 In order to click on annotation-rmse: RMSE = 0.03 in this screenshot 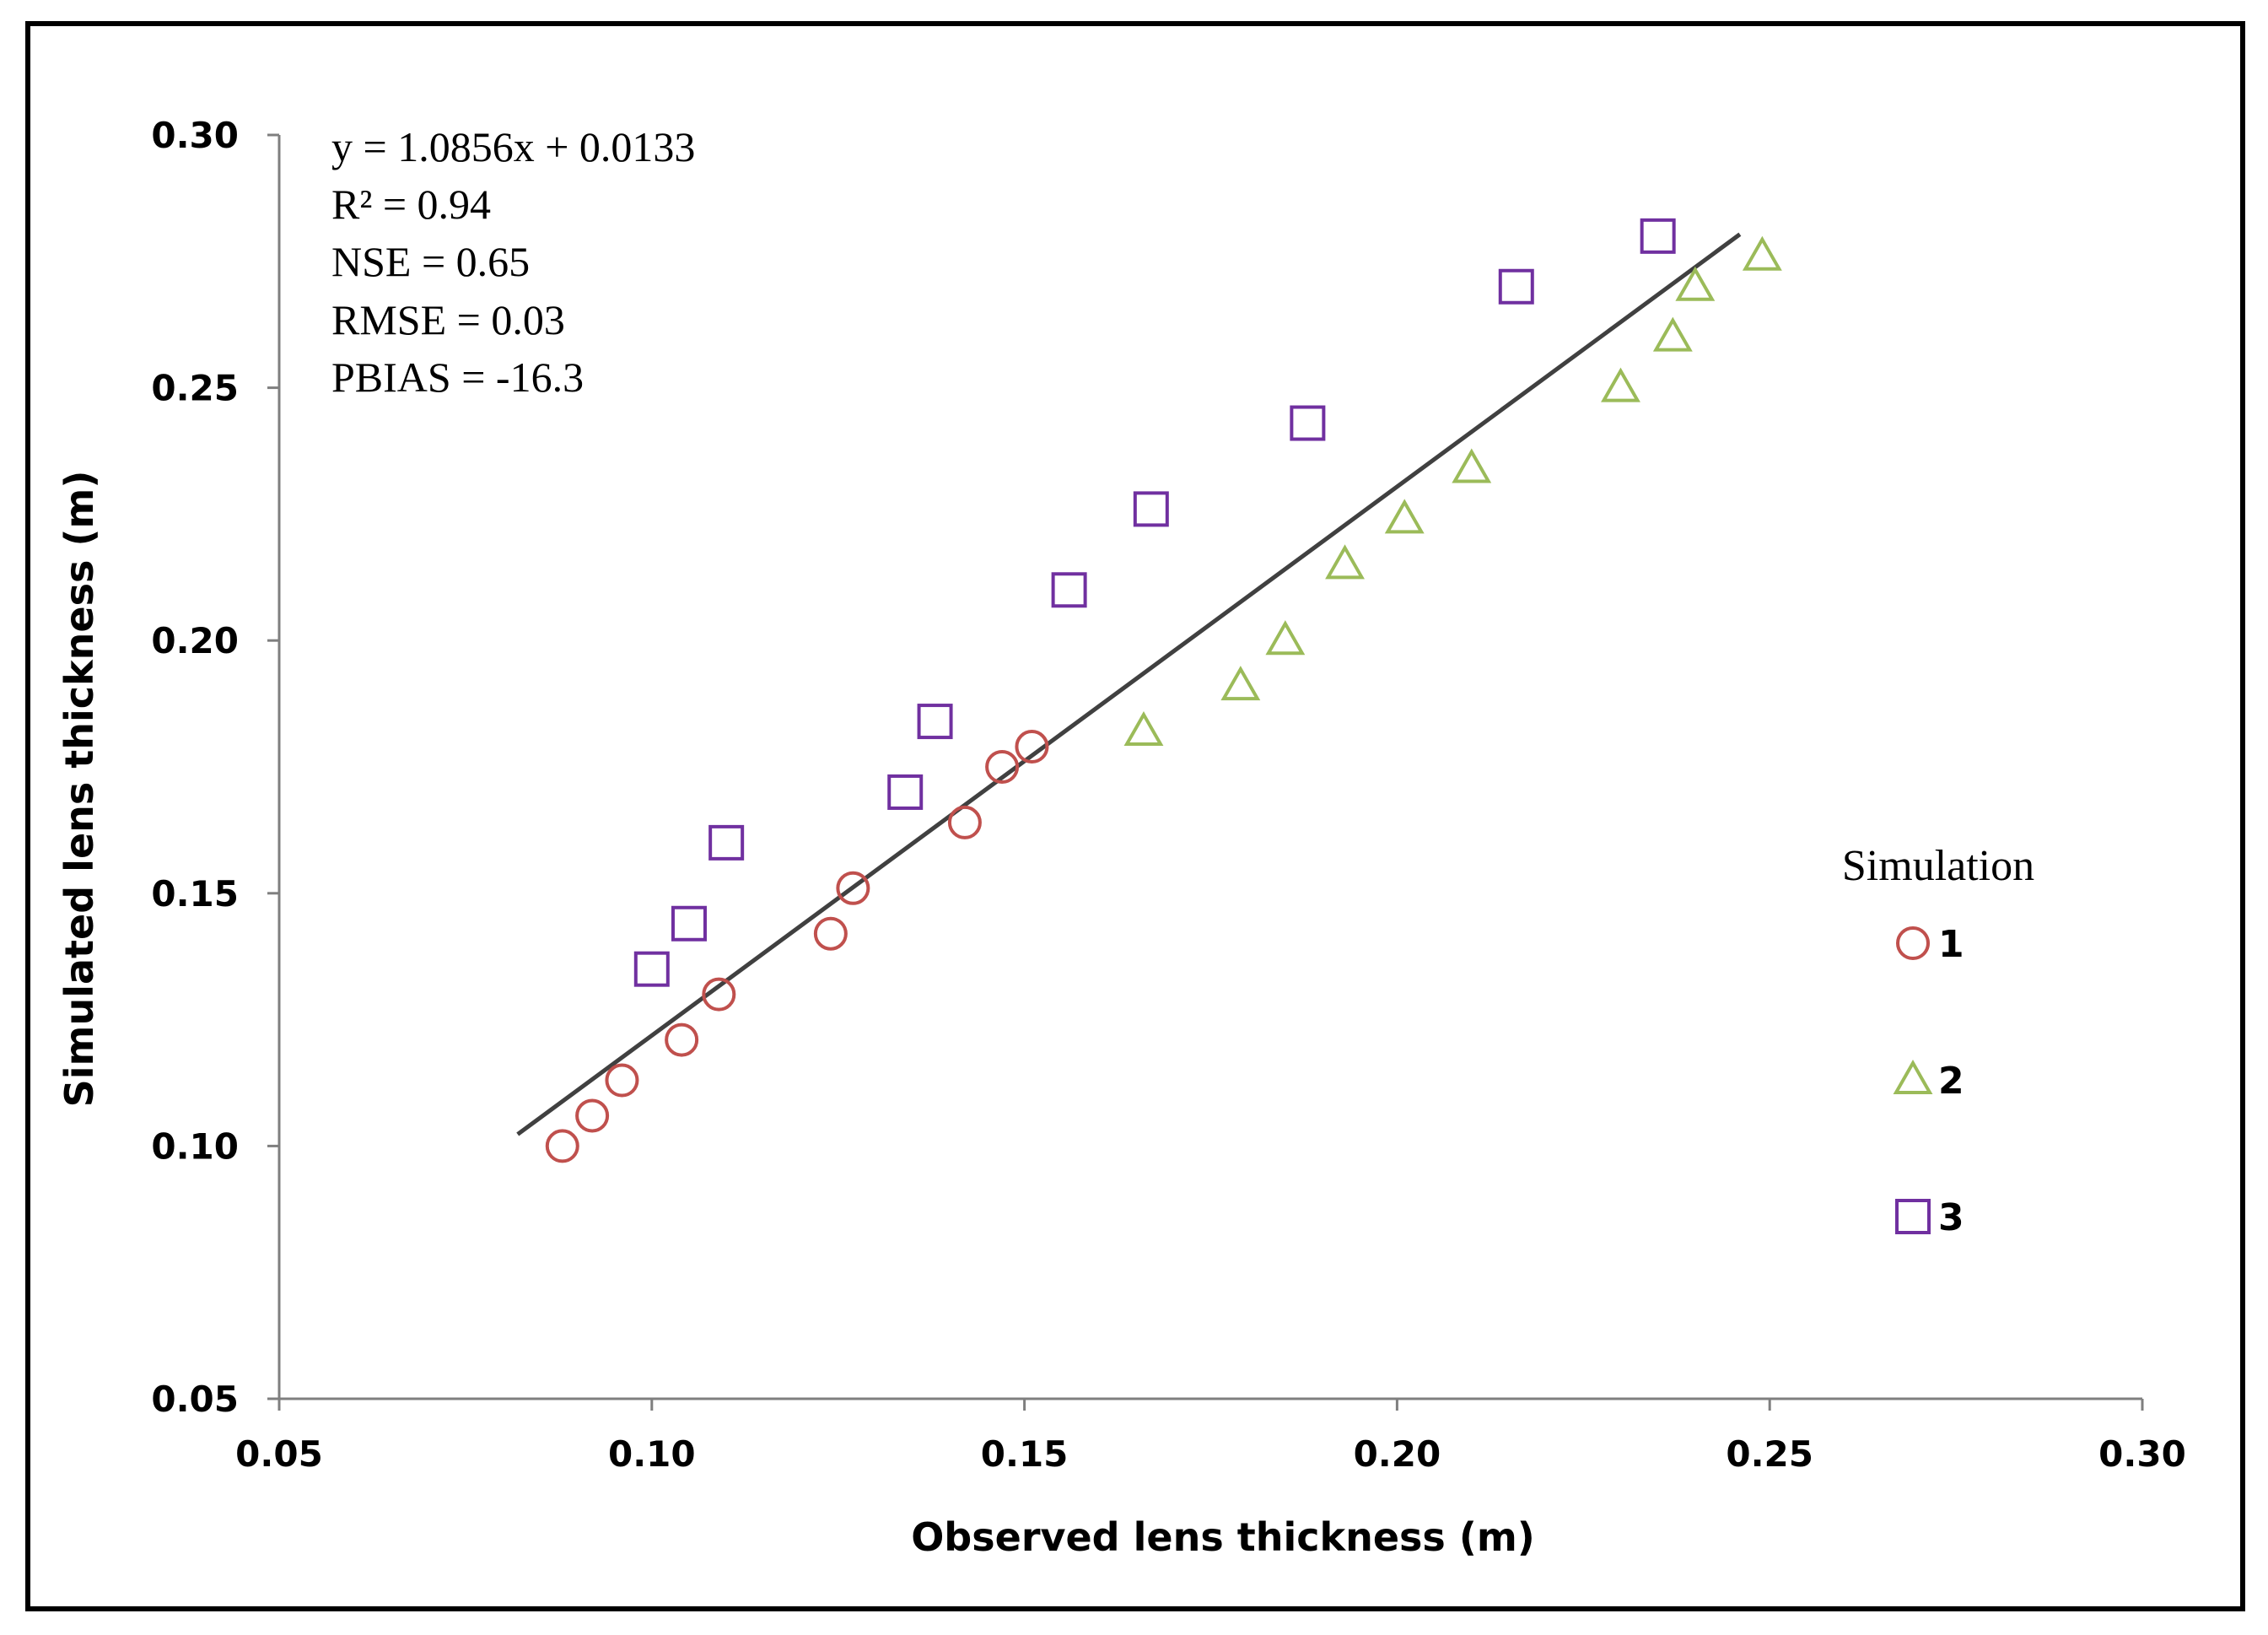, I will do `click(448, 319)`.